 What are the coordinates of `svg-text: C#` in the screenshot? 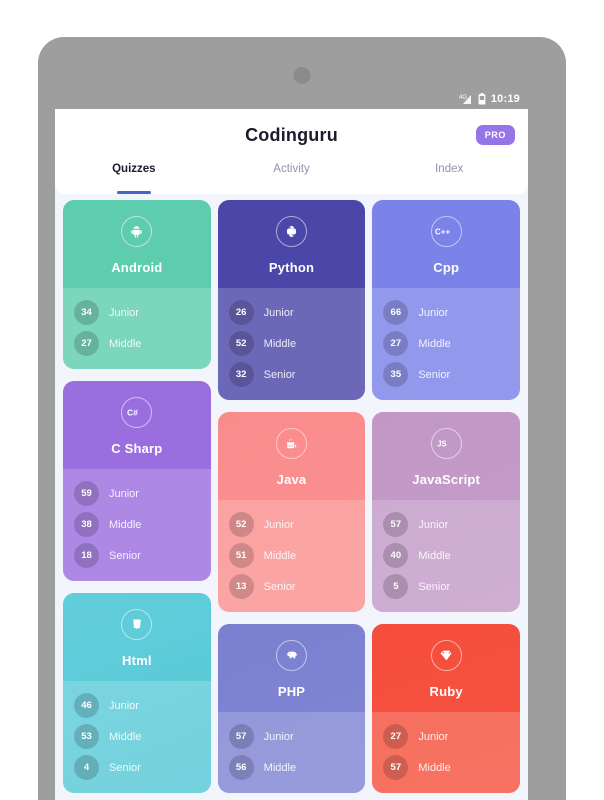 It's located at (132, 413).